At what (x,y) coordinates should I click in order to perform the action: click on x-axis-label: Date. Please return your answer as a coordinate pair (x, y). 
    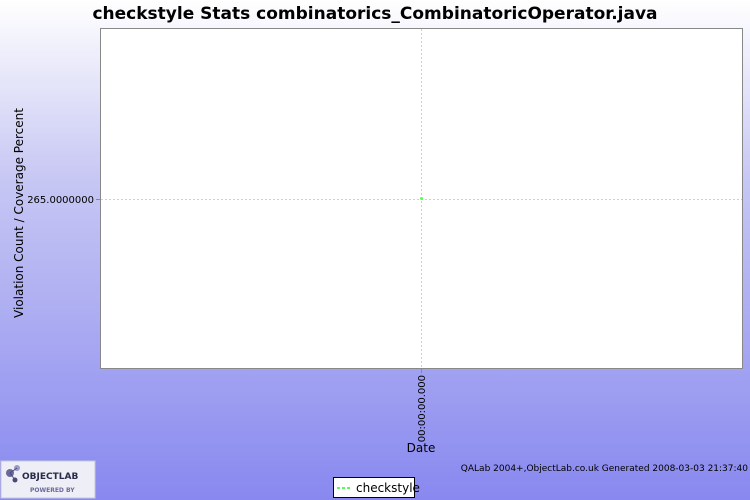
    Looking at the image, I should click on (421, 448).